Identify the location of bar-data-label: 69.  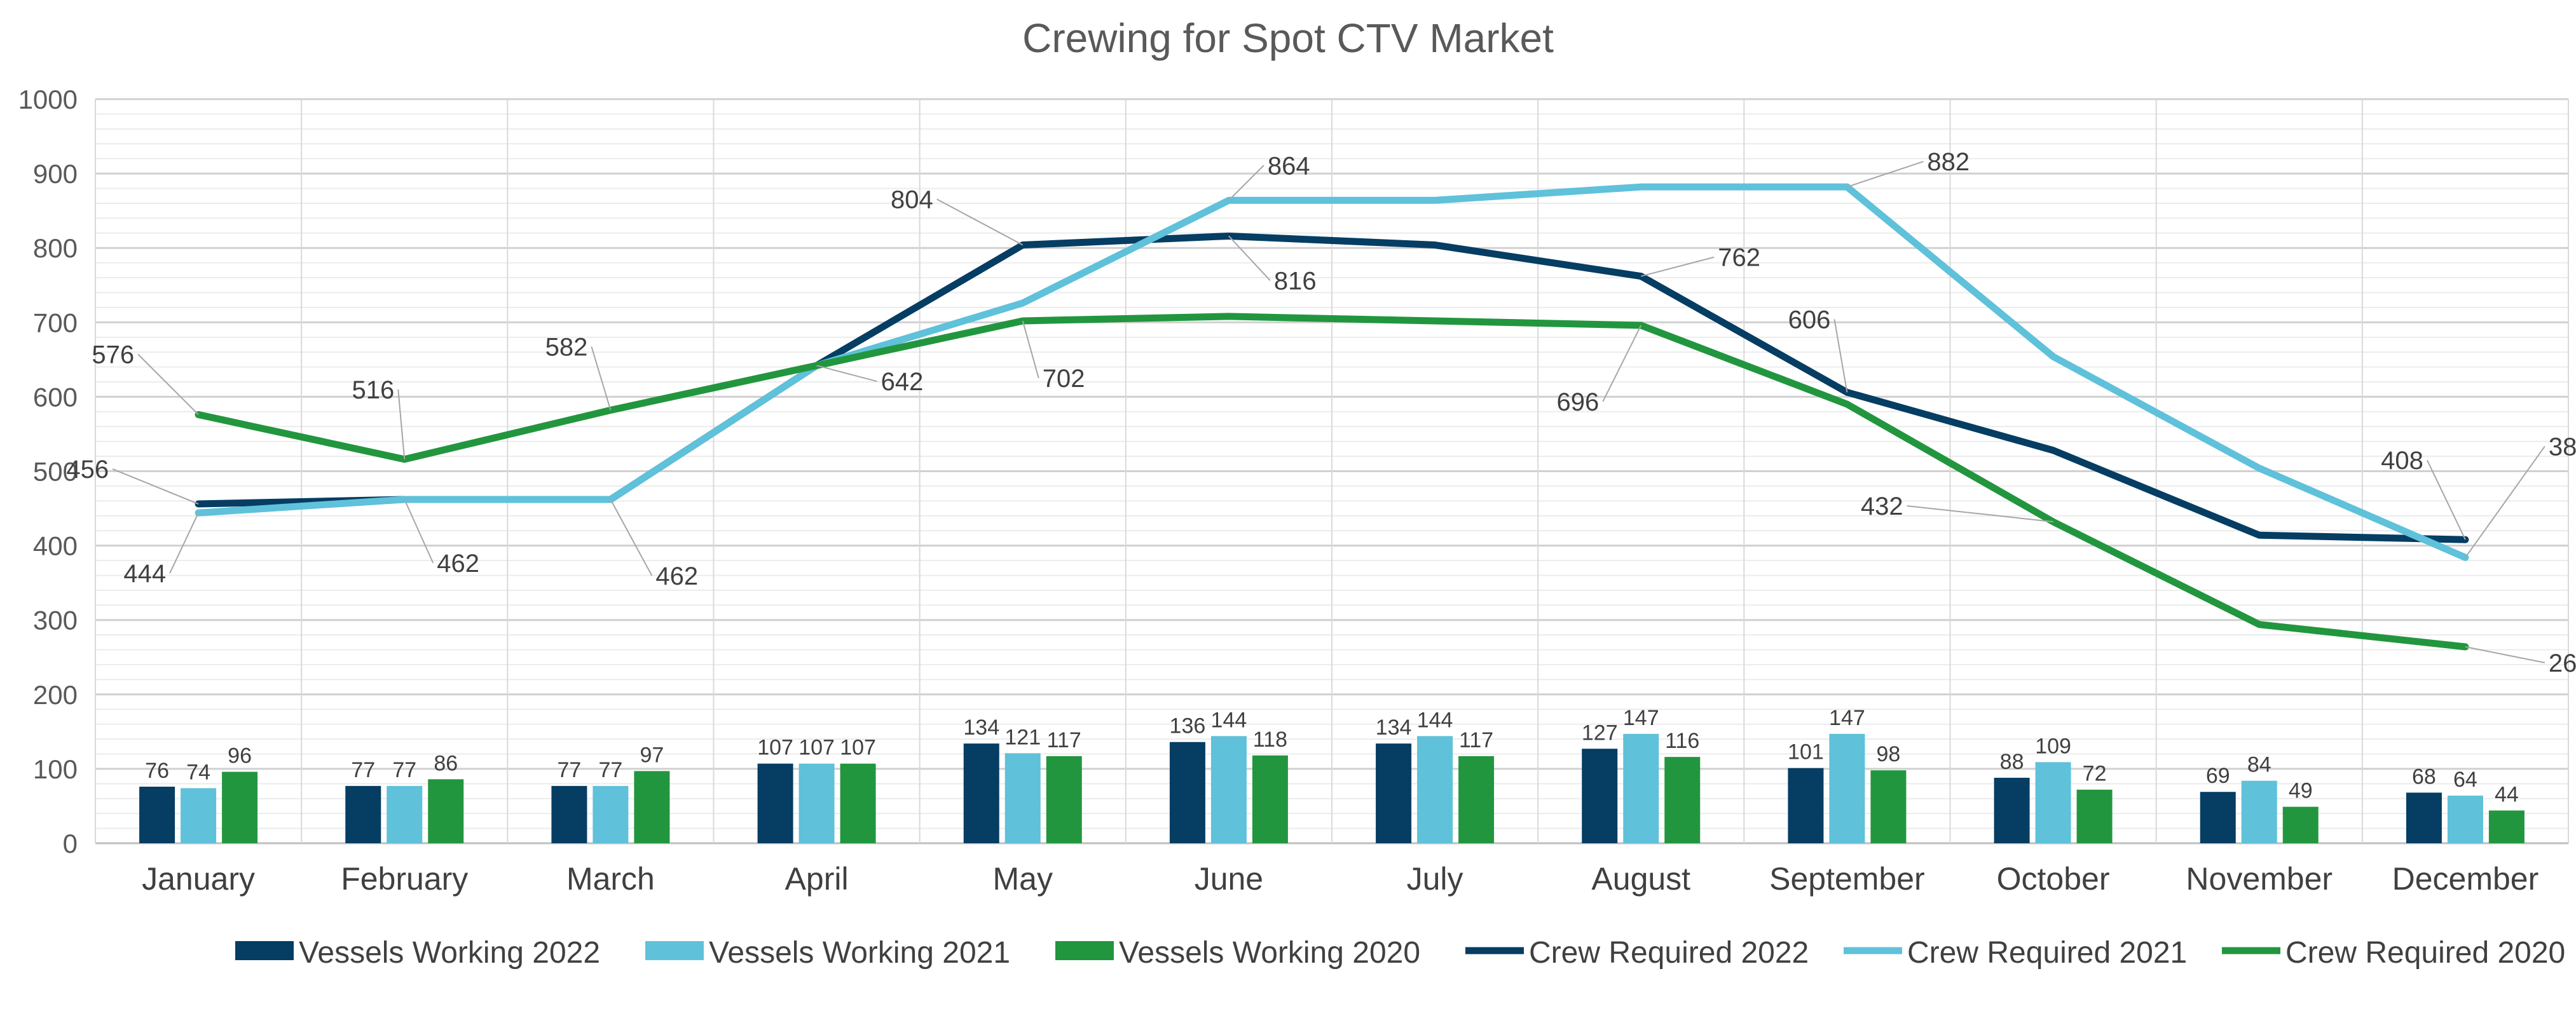
(2218, 776).